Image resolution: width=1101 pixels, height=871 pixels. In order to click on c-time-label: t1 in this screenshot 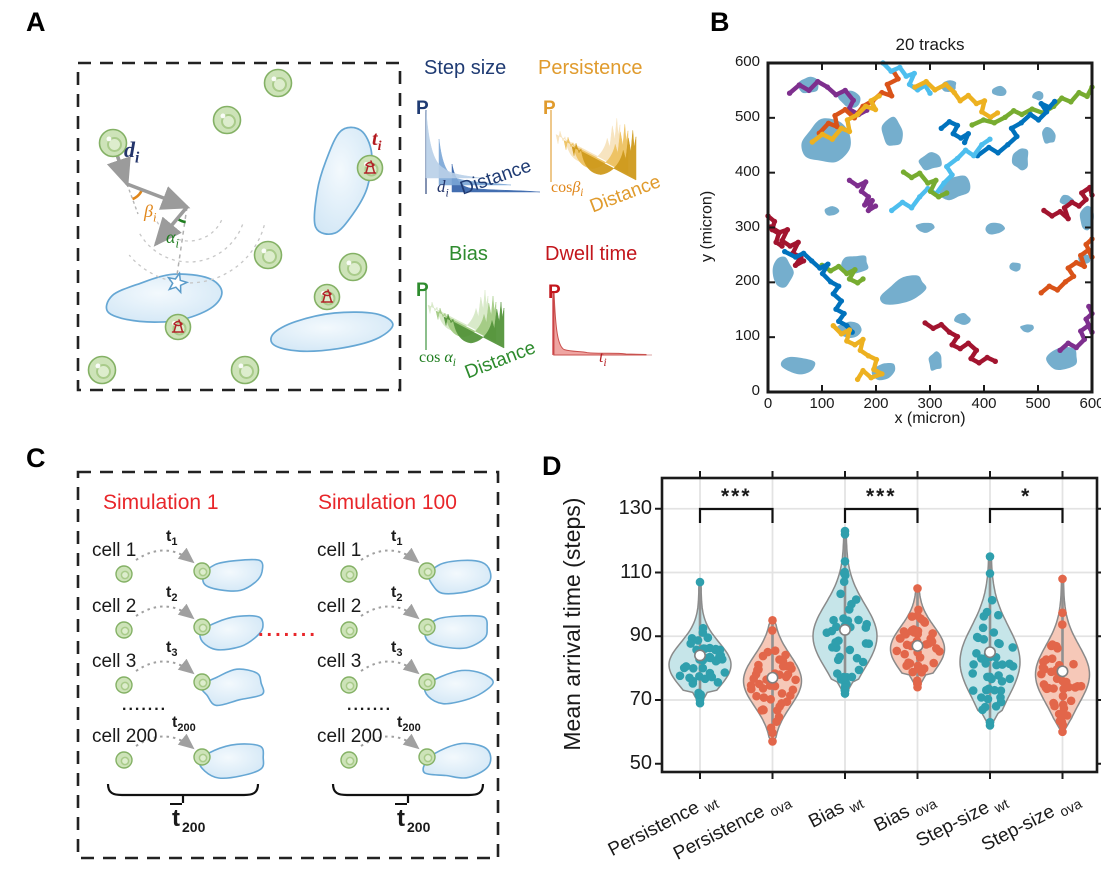, I will do `click(397, 538)`.